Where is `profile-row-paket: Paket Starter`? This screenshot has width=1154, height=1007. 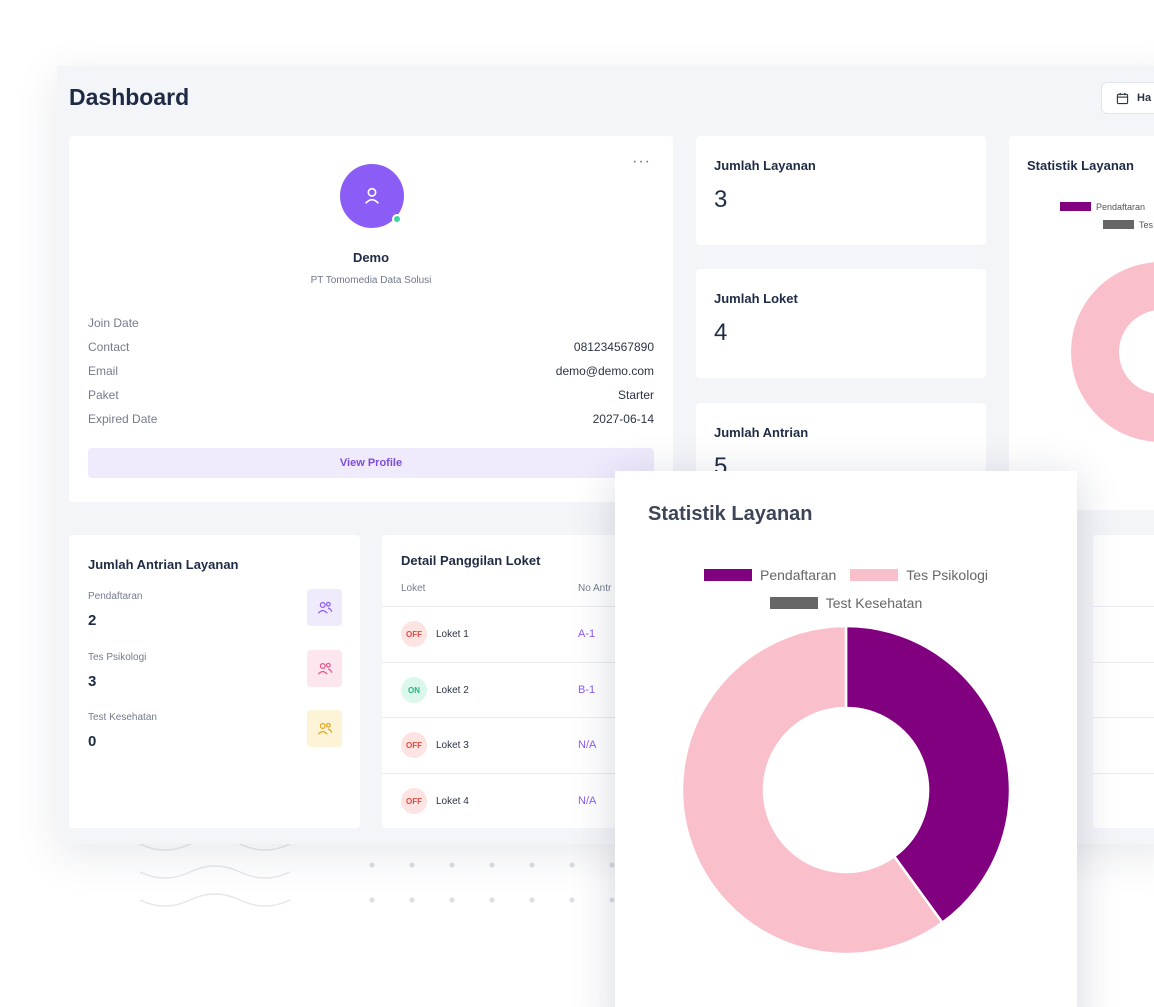 profile-row-paket: Paket Starter is located at coordinates (371, 400).